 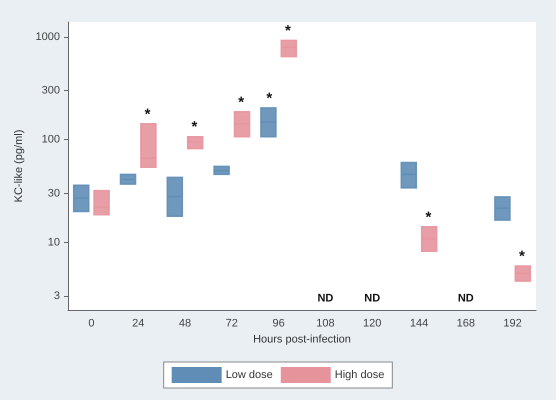 What do you see at coordinates (51, 140) in the screenshot?
I see `y-tick-label: 100` at bounding box center [51, 140].